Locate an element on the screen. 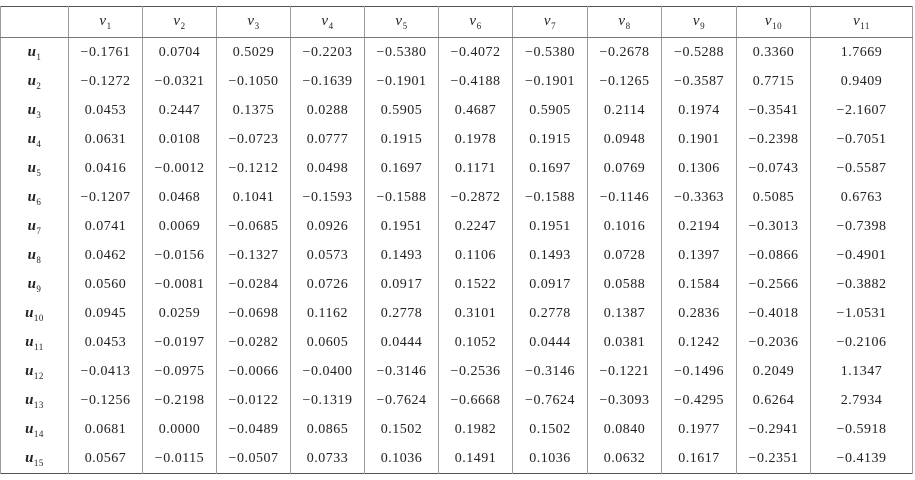  row-header: u14 is located at coordinates (34, 429).